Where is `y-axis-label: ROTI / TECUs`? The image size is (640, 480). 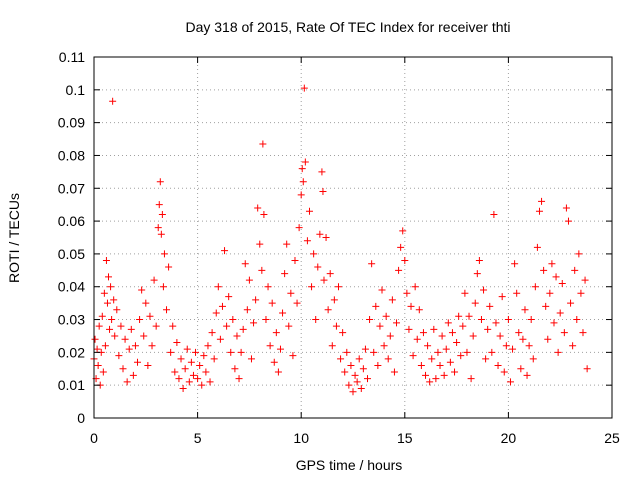 y-axis-label: ROTI / TECUs is located at coordinates (14, 238).